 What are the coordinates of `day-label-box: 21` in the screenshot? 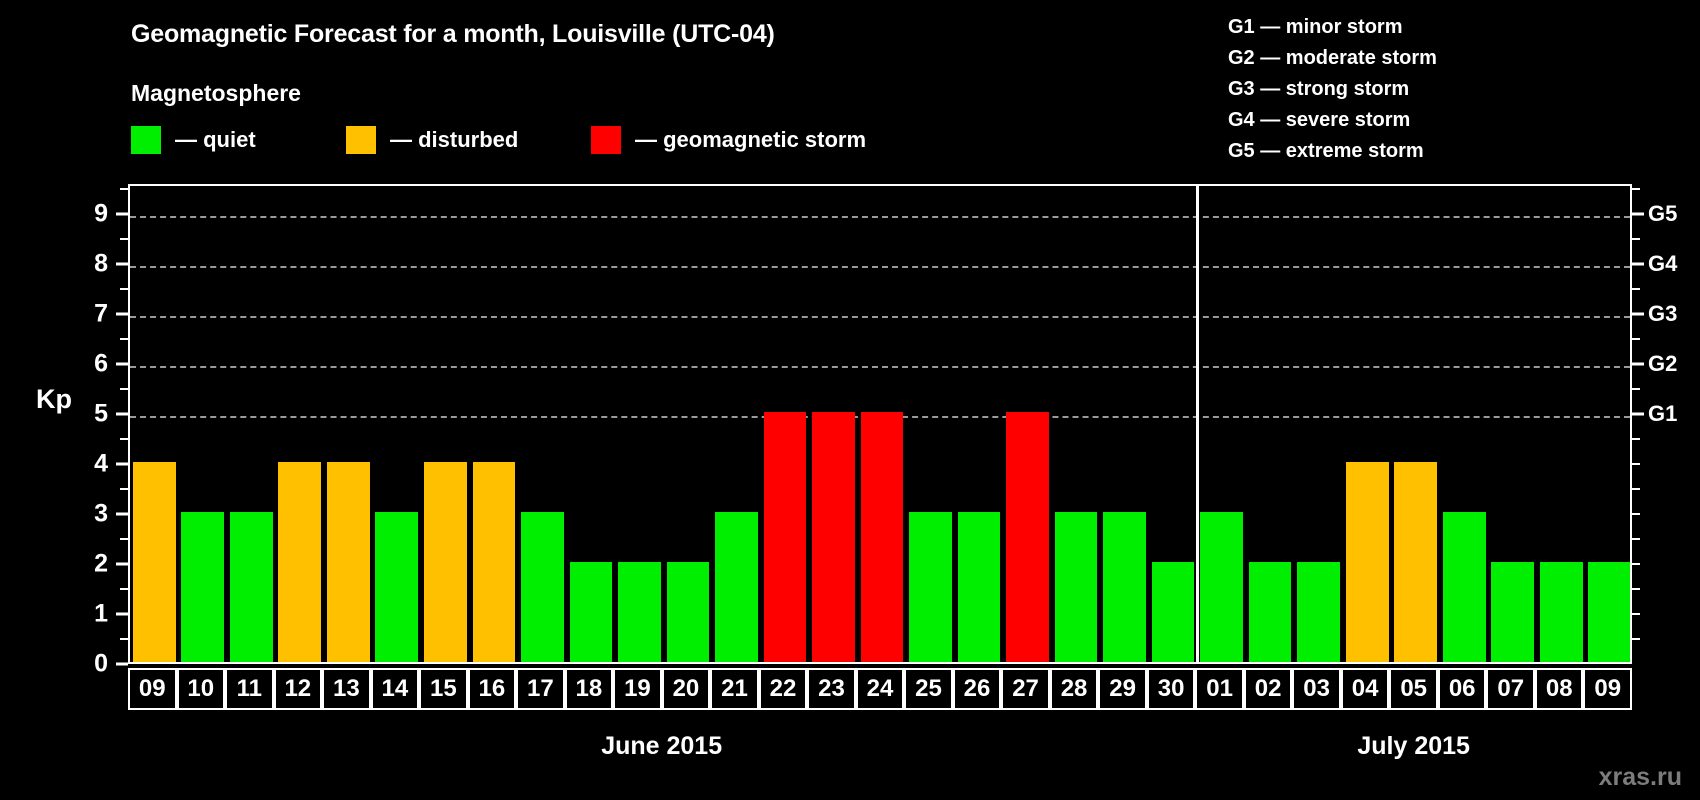 It's located at (734, 689).